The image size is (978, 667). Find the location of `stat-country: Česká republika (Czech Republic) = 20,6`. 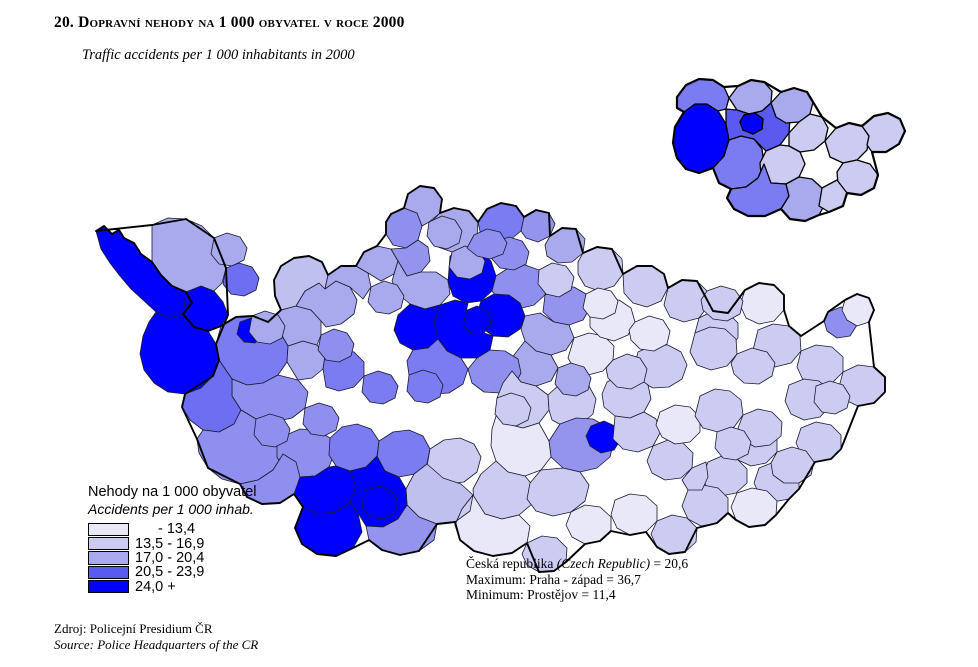

stat-country: Česká republika (Czech Republic) = 20,6 is located at coordinates (577, 564).